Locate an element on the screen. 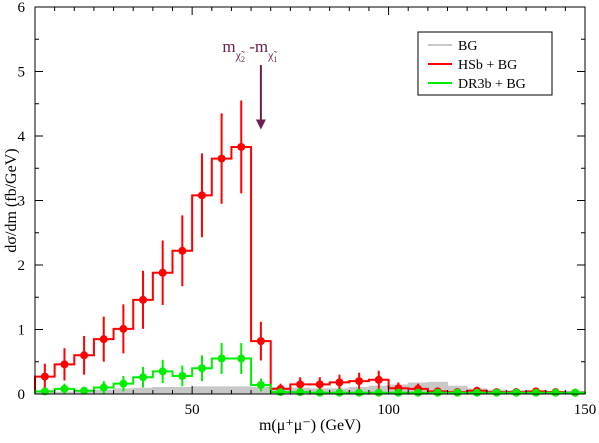  y-tick-label: 4 is located at coordinates (22, 137).